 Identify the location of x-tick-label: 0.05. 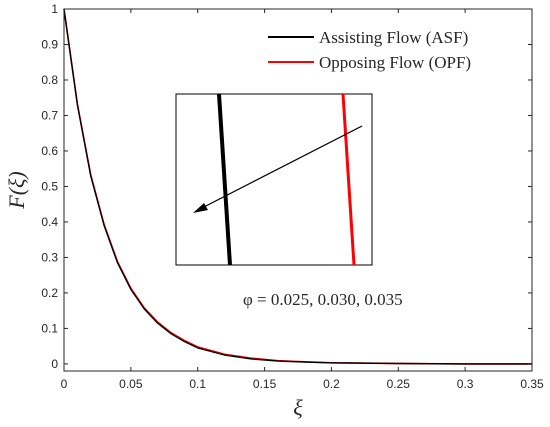
(131, 384).